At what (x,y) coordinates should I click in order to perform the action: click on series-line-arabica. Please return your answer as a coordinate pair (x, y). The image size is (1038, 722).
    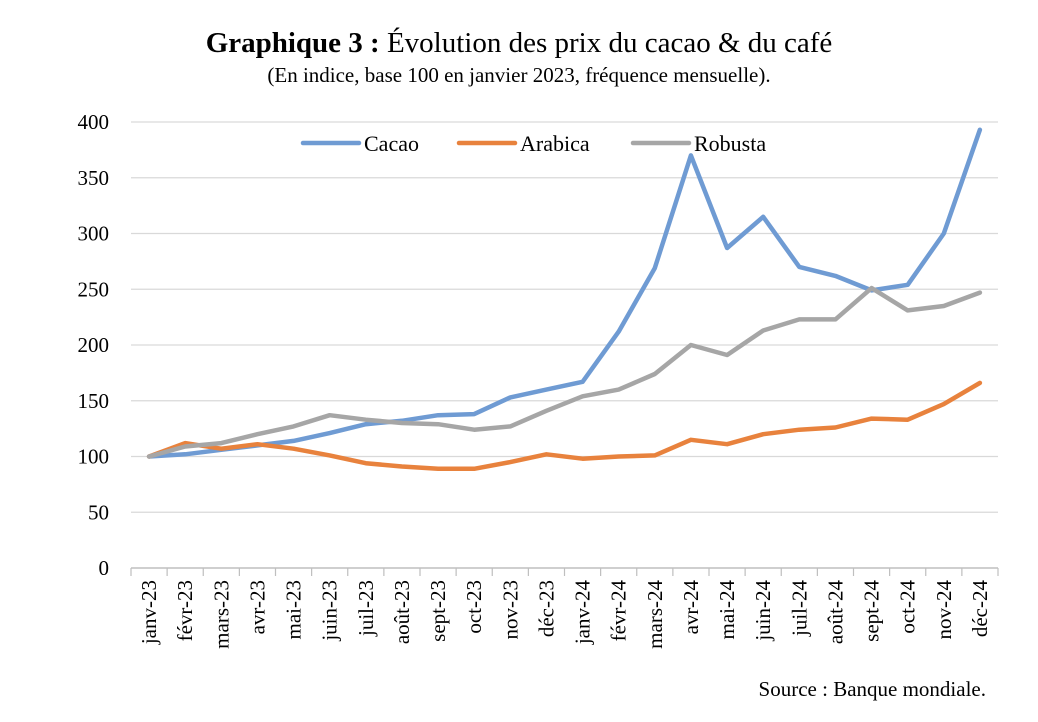
    Looking at the image, I should click on (564, 426).